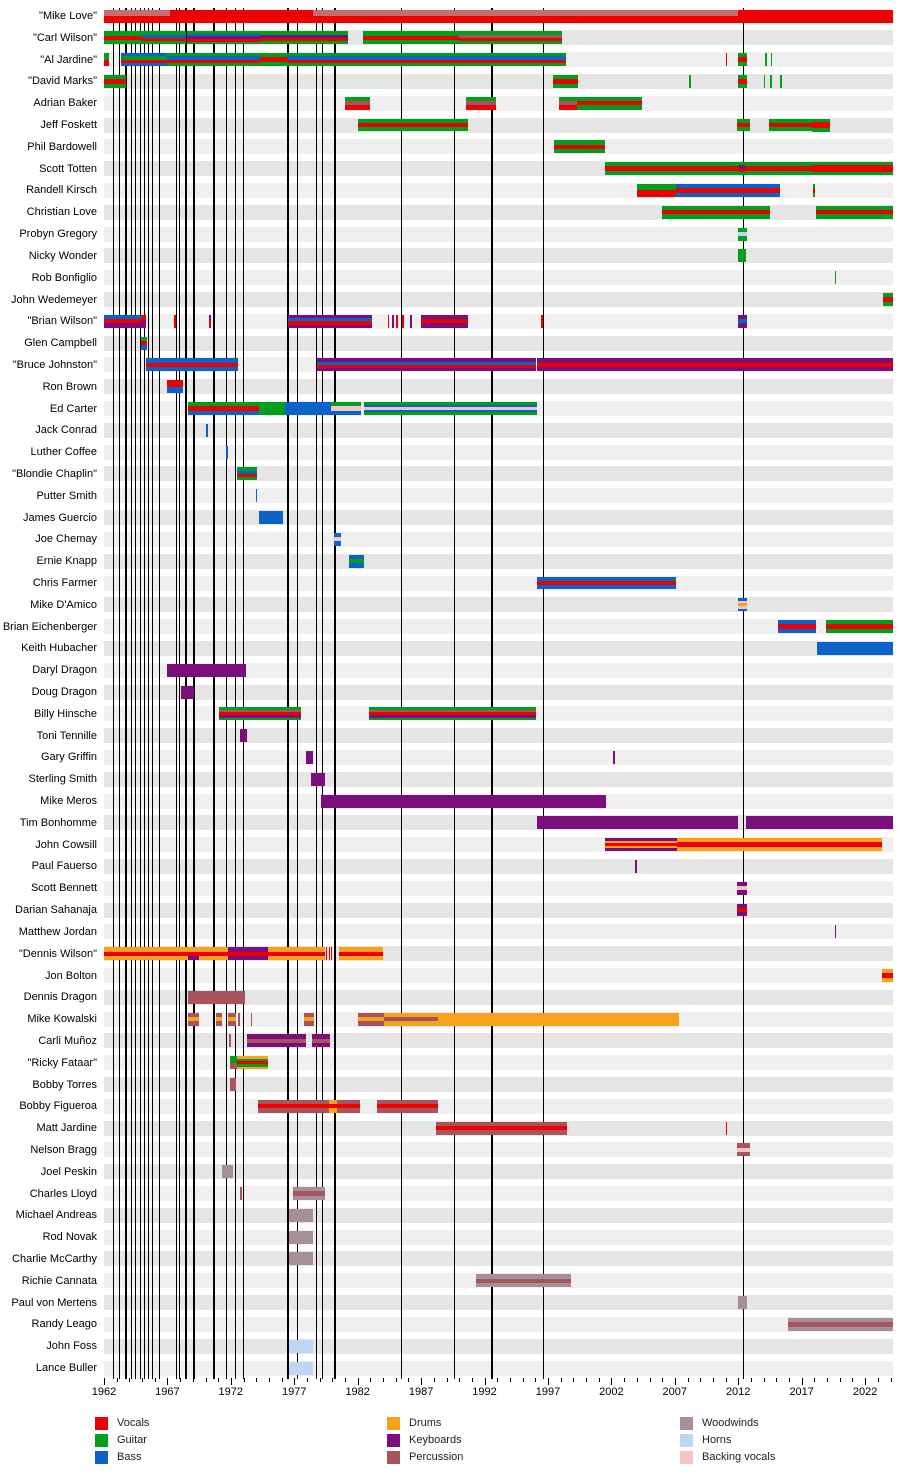 This screenshot has width=900, height=1474. I want to click on legend-label: Horns, so click(717, 1440).